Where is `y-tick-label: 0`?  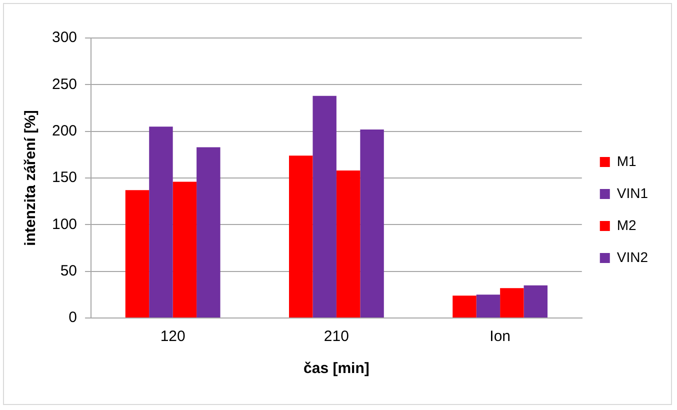
y-tick-label: 0 is located at coordinates (73, 317).